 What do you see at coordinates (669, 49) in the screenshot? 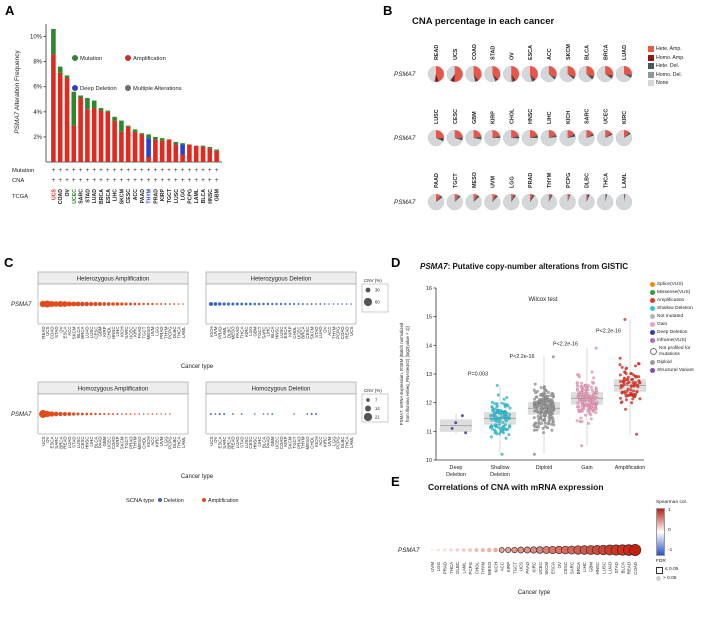
I see `chart-el: Hete. Amp.` at bounding box center [669, 49].